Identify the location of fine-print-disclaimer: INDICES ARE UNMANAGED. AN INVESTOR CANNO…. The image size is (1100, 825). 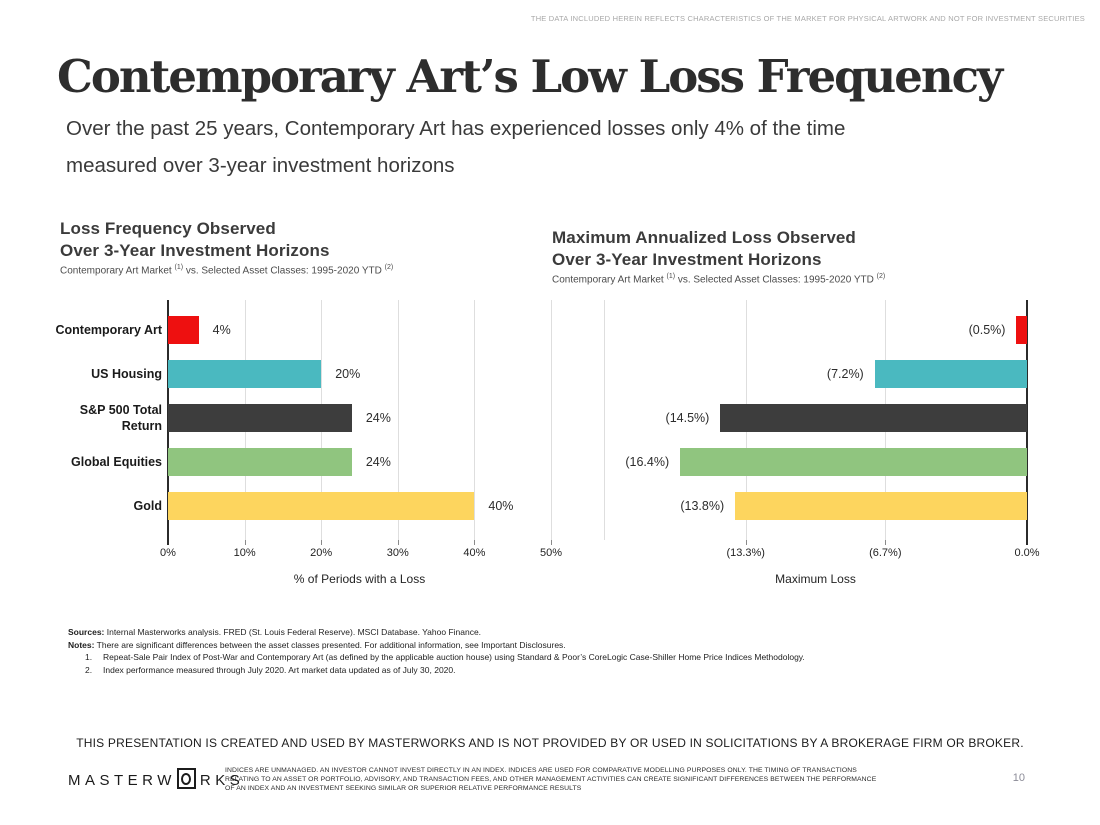
(551, 779).